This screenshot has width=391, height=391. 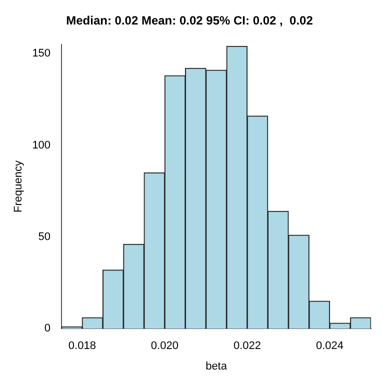 What do you see at coordinates (44, 236) in the screenshot?
I see `y-tick-label: 50` at bounding box center [44, 236].